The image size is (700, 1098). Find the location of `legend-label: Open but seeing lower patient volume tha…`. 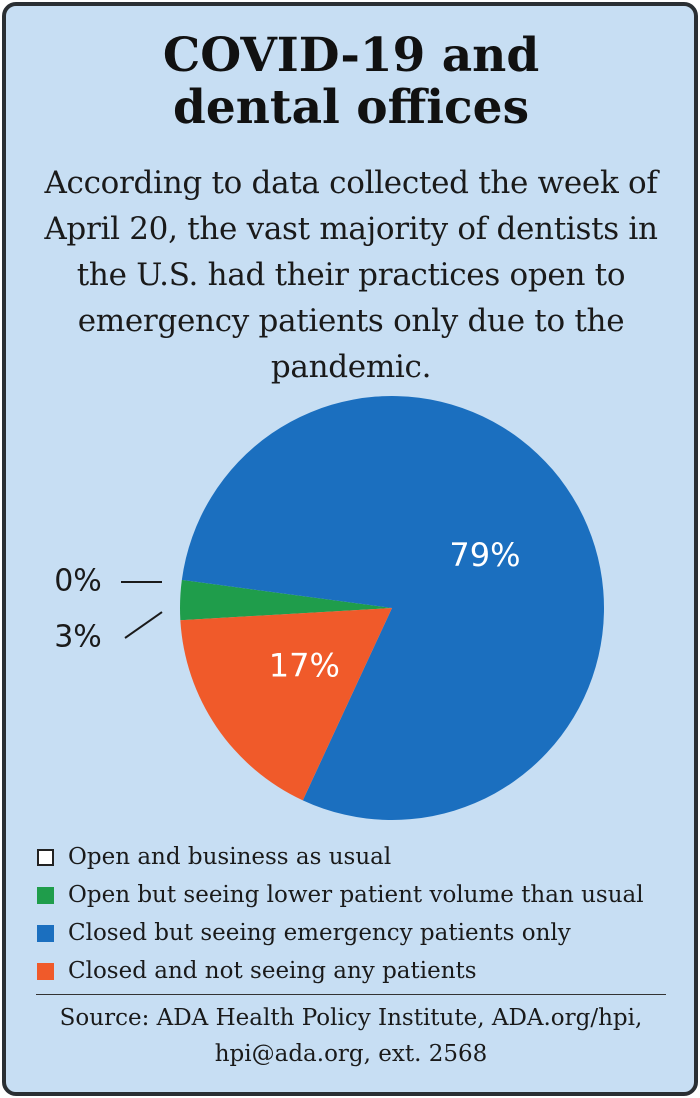

legend-label: Open but seeing lower patient volume tha… is located at coordinates (356, 895).